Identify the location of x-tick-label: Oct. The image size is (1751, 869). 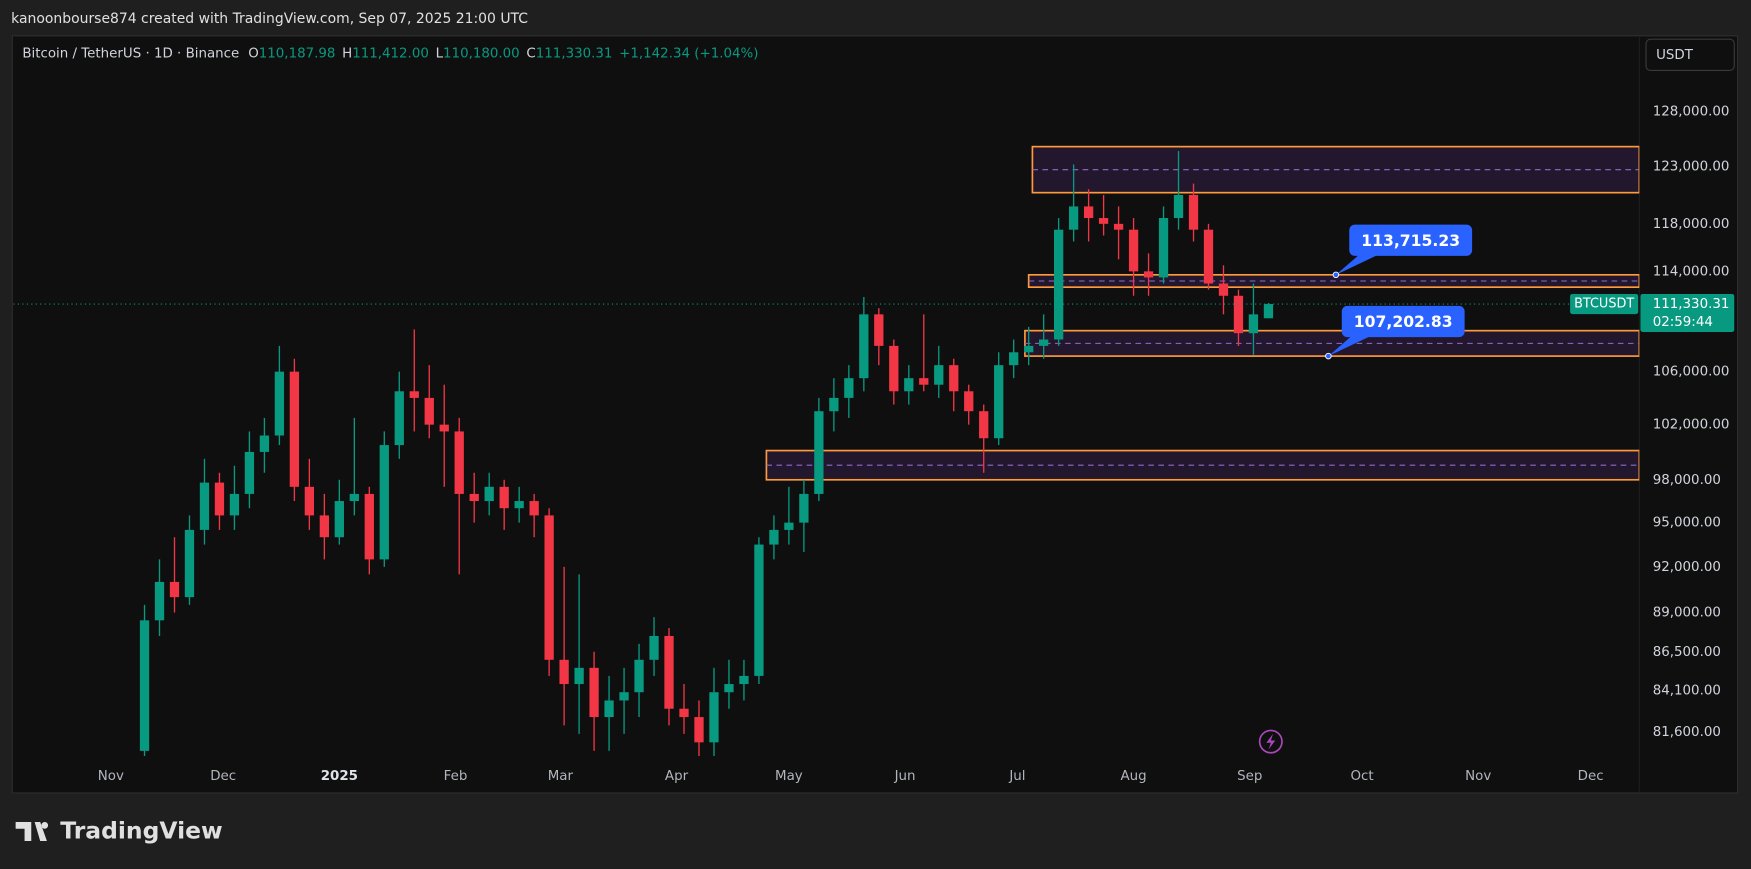
(1362, 776).